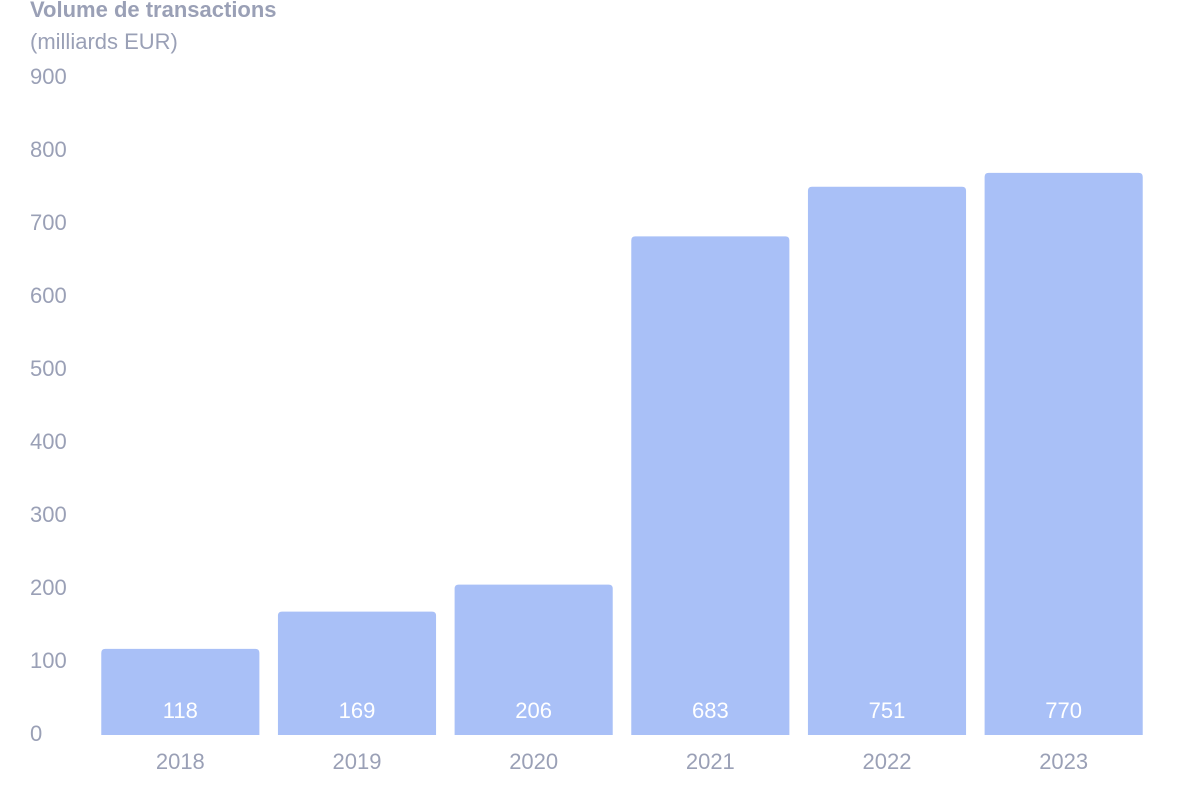 This screenshot has width=1188, height=800. Describe the element at coordinates (48, 587) in the screenshot. I see `y-tick-label: 200` at that location.